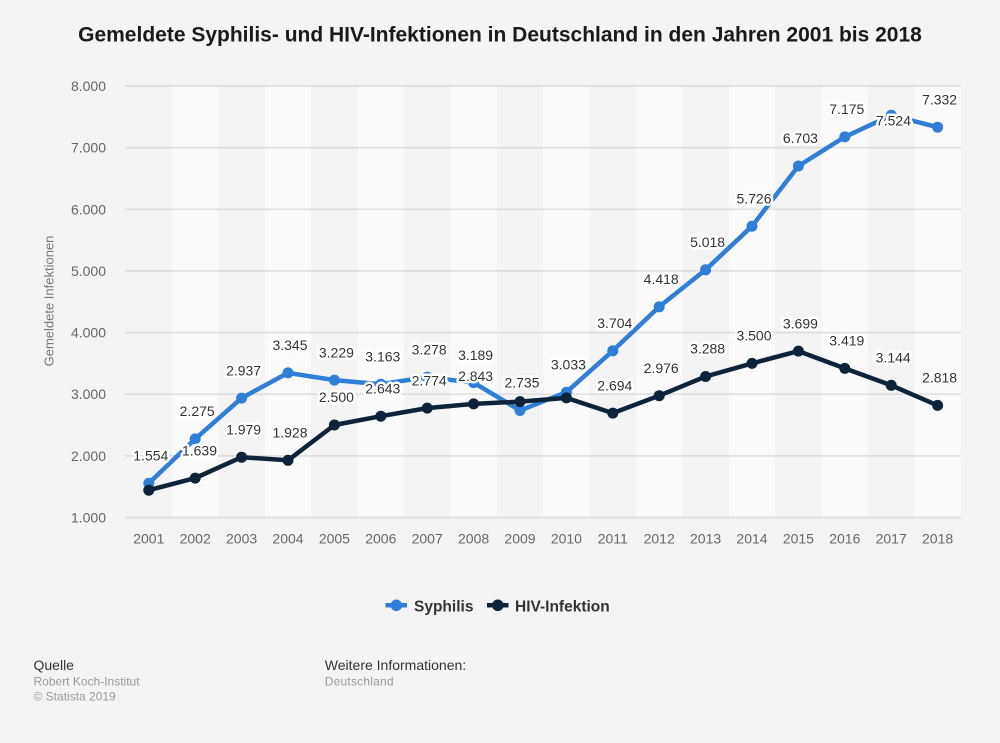 The image size is (1000, 743). What do you see at coordinates (705, 539) in the screenshot?
I see `svg-text: 2013` at bounding box center [705, 539].